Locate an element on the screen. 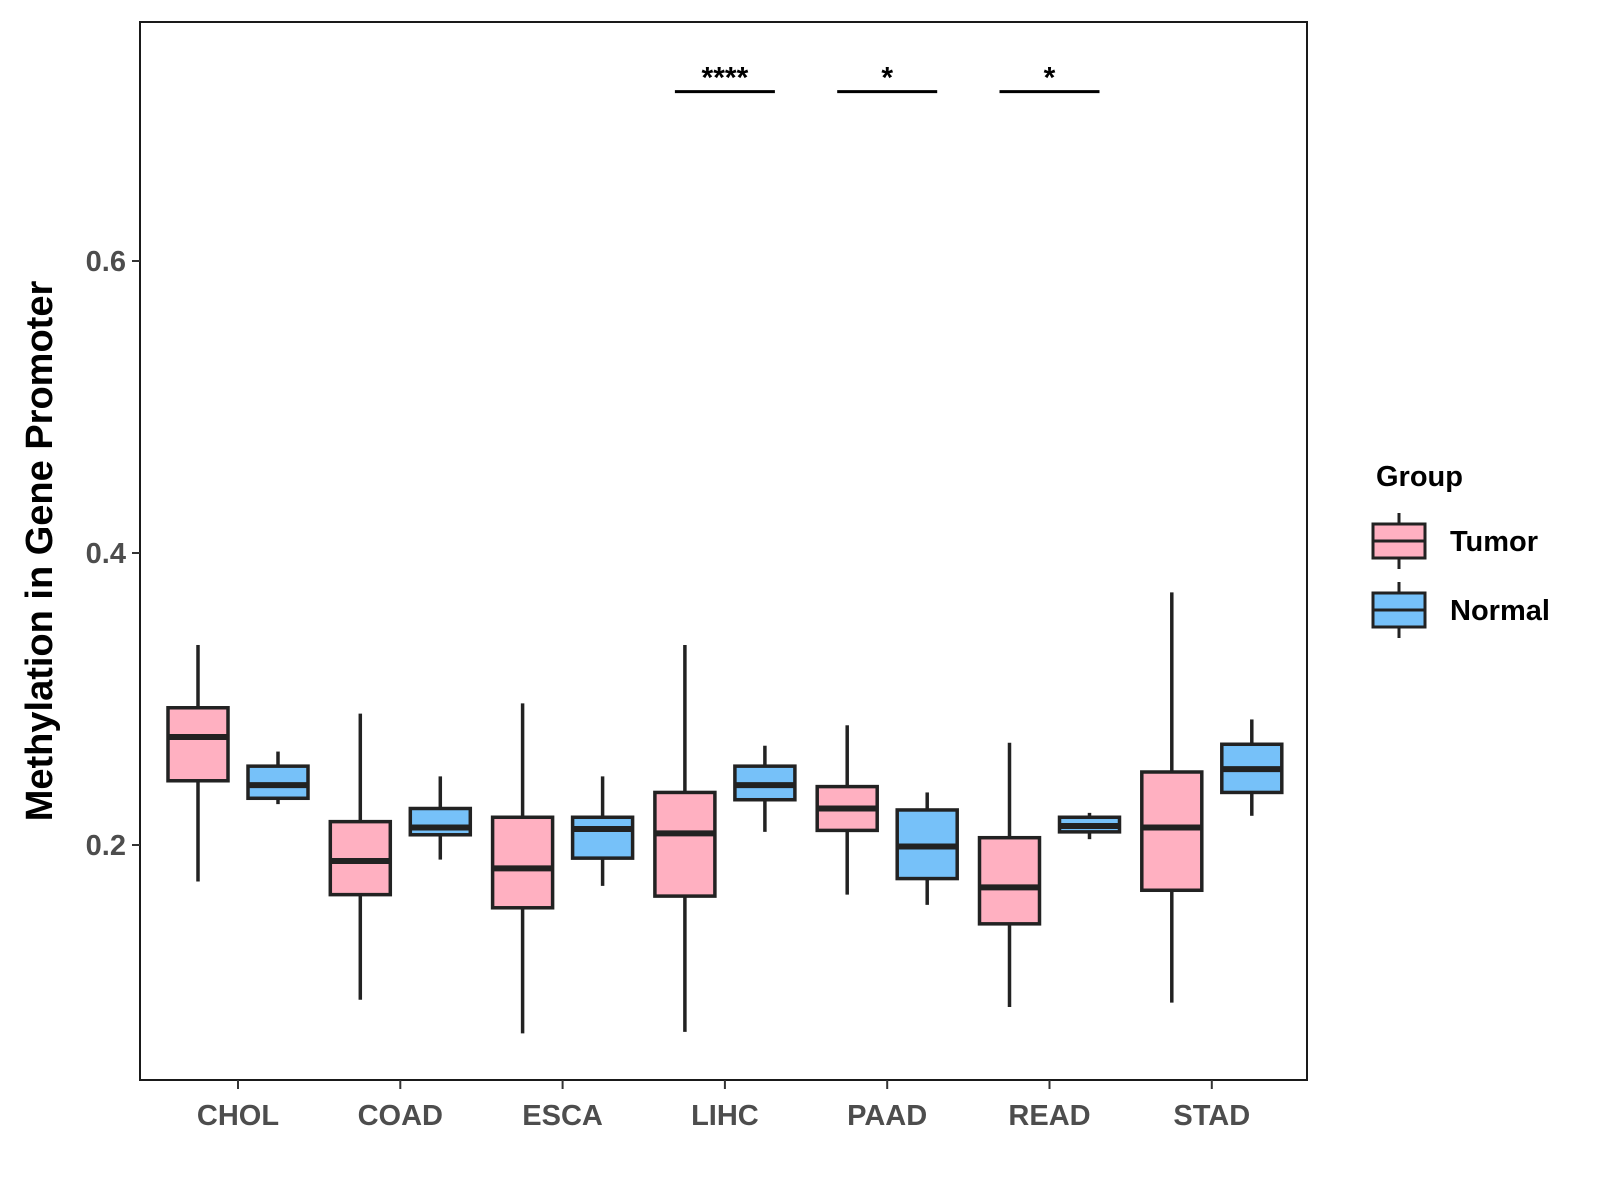  legend-label: Tumor is located at coordinates (1494, 542).